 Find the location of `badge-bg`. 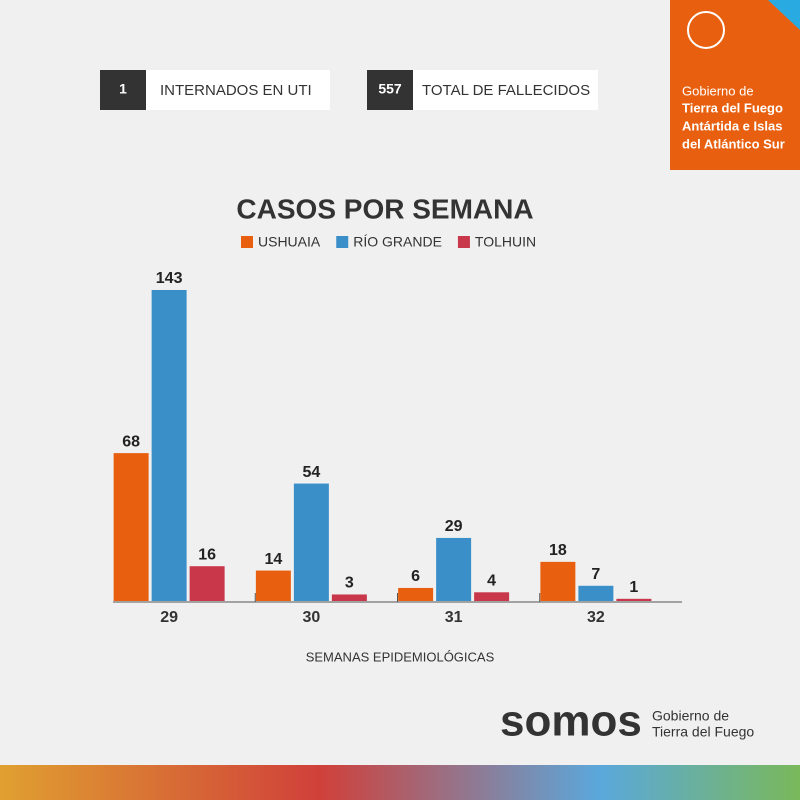

badge-bg is located at coordinates (735, 85).